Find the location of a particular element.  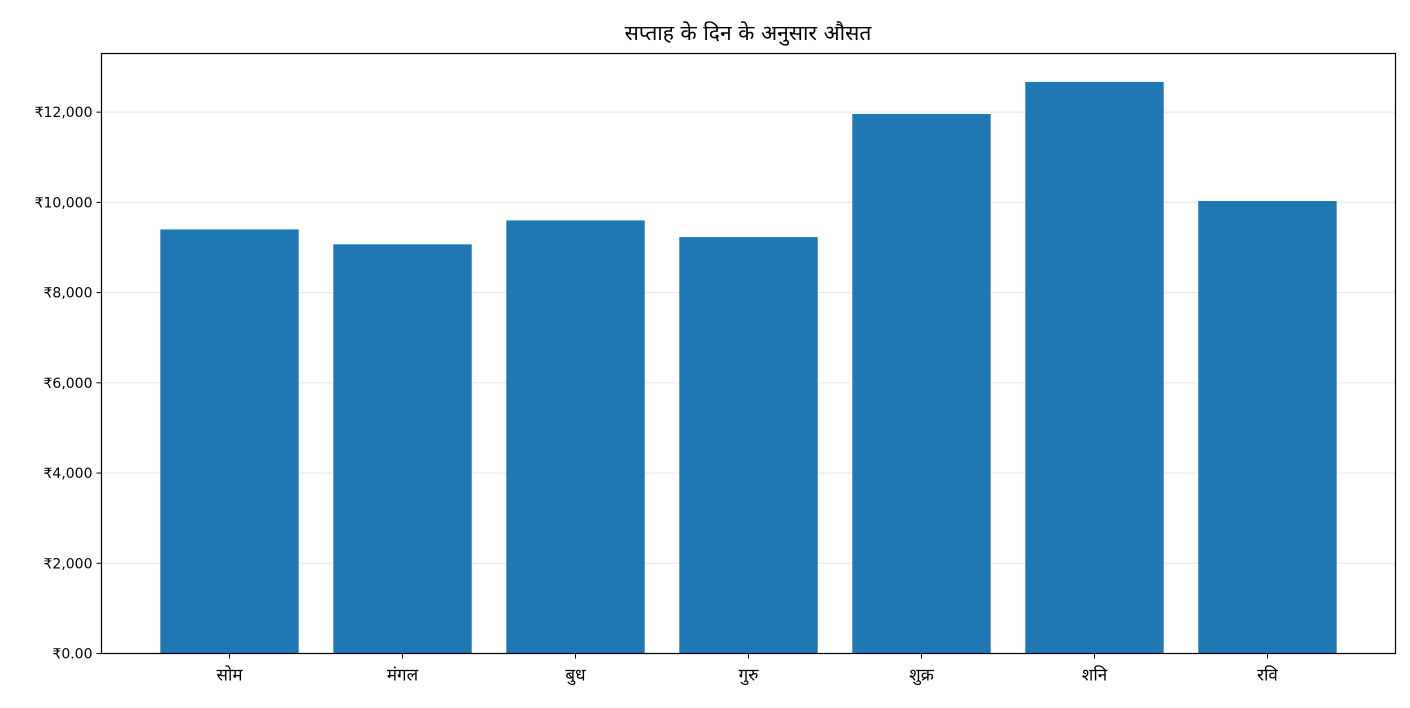

y-tick-label: ₹0.00 is located at coordinates (72, 655).